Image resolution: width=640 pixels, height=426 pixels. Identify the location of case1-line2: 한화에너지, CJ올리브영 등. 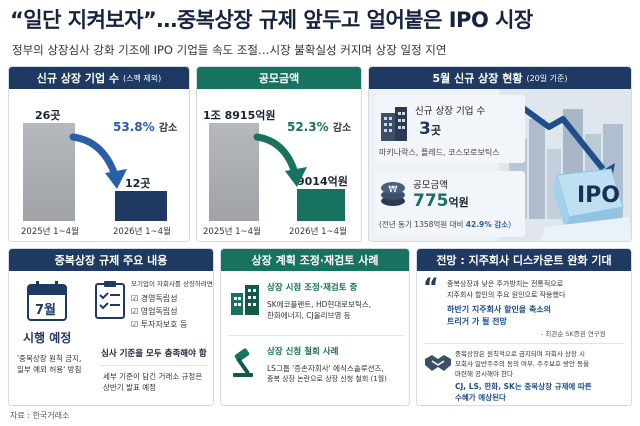
(309, 315).